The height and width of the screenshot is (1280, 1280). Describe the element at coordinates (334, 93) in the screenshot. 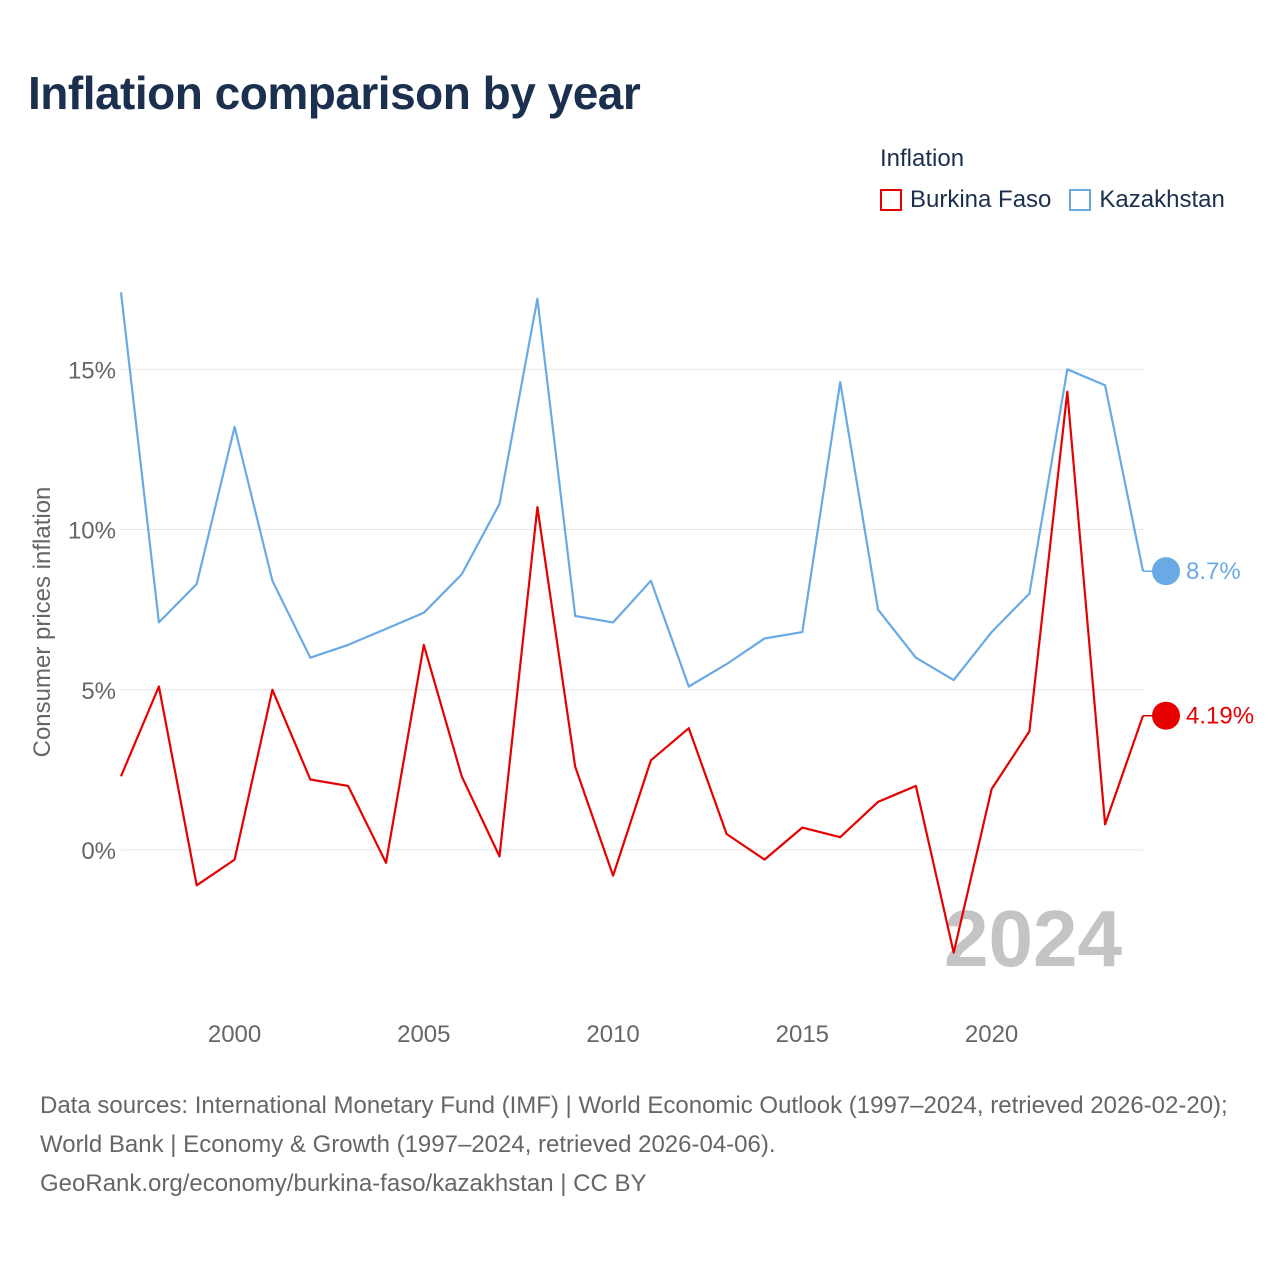

I see `chart-title: Inflation comparison by year` at that location.